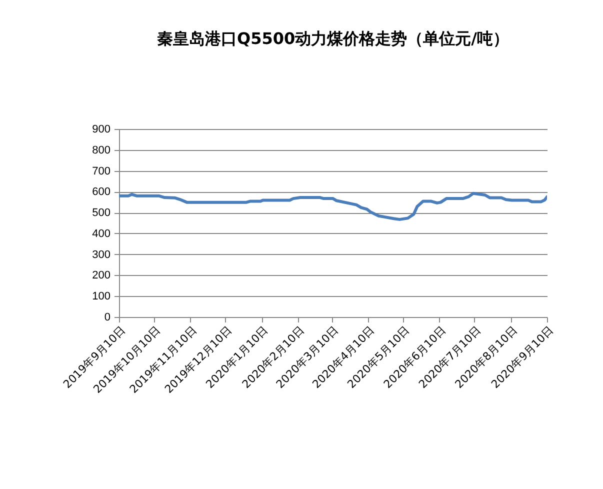 Image resolution: width=603 pixels, height=489 pixels. I want to click on y-tick-label: 900, so click(101, 130).